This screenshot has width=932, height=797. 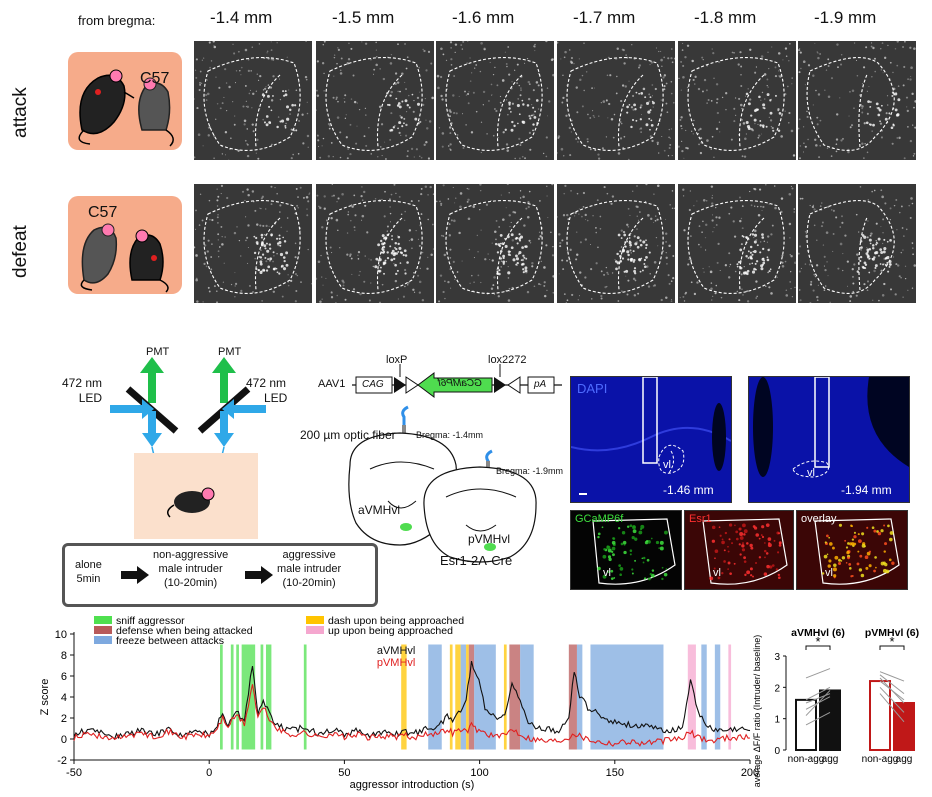 What do you see at coordinates (615, 773) in the screenshot?
I see `x-tick-label: 150` at bounding box center [615, 773].